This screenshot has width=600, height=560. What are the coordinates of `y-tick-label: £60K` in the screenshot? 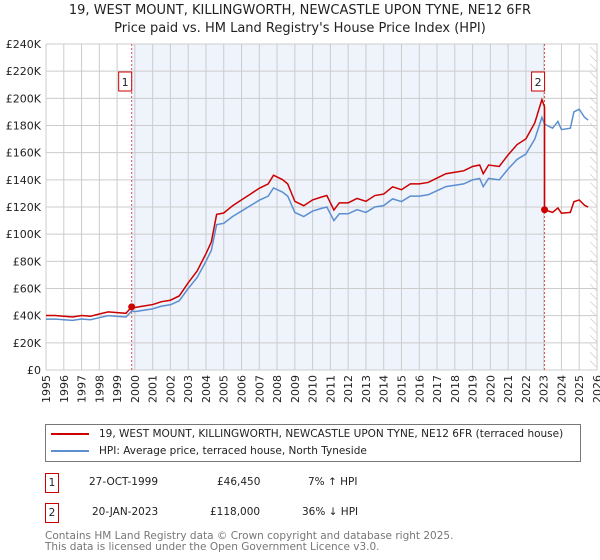 It's located at (27, 289).